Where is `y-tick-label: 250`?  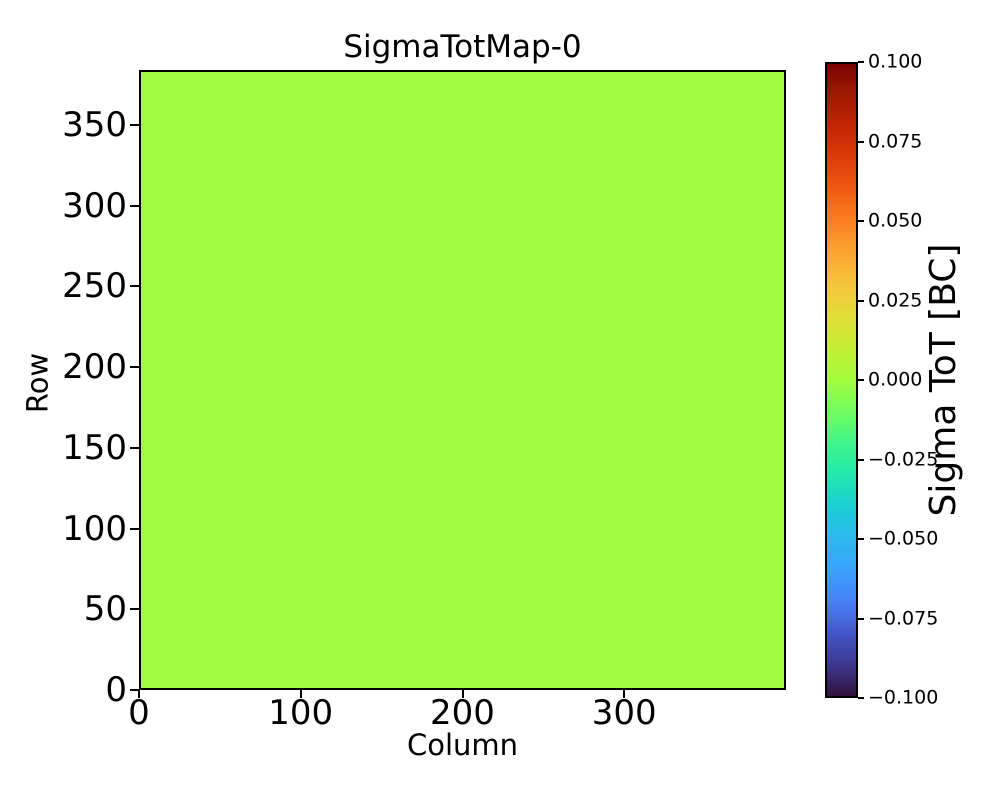 y-tick-label: 250 is located at coordinates (94, 286).